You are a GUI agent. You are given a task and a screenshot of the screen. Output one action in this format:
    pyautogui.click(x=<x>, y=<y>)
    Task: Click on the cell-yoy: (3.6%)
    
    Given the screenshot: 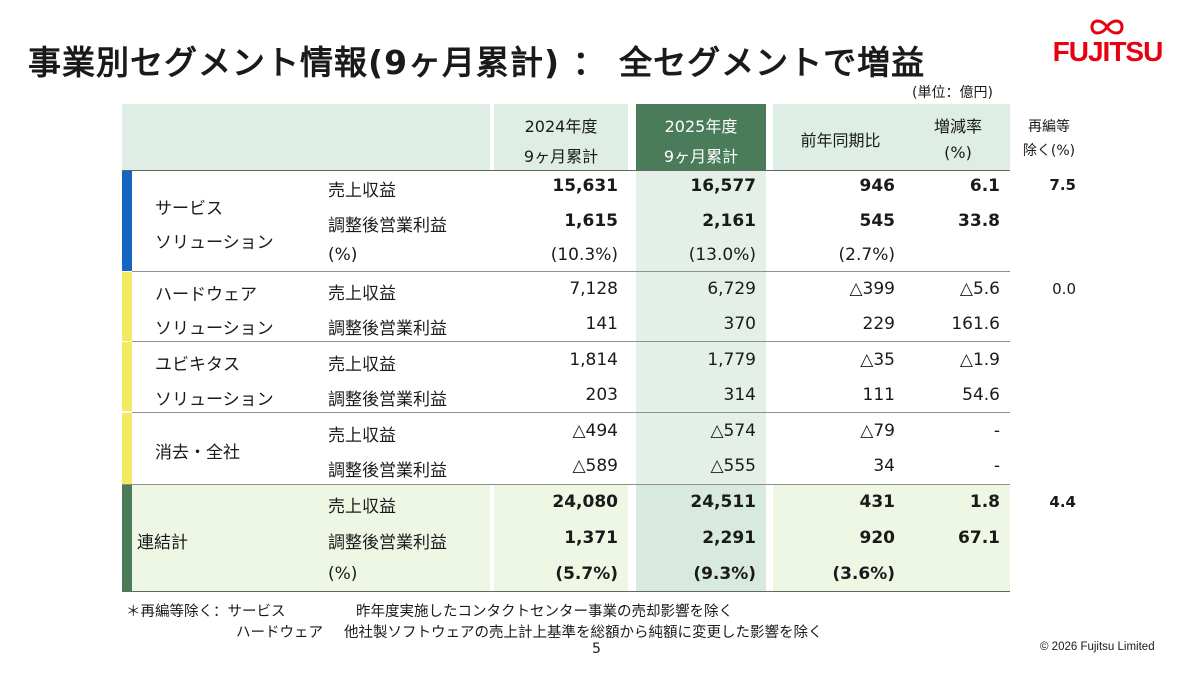 What is the action you would take?
    pyautogui.click(x=863, y=574)
    